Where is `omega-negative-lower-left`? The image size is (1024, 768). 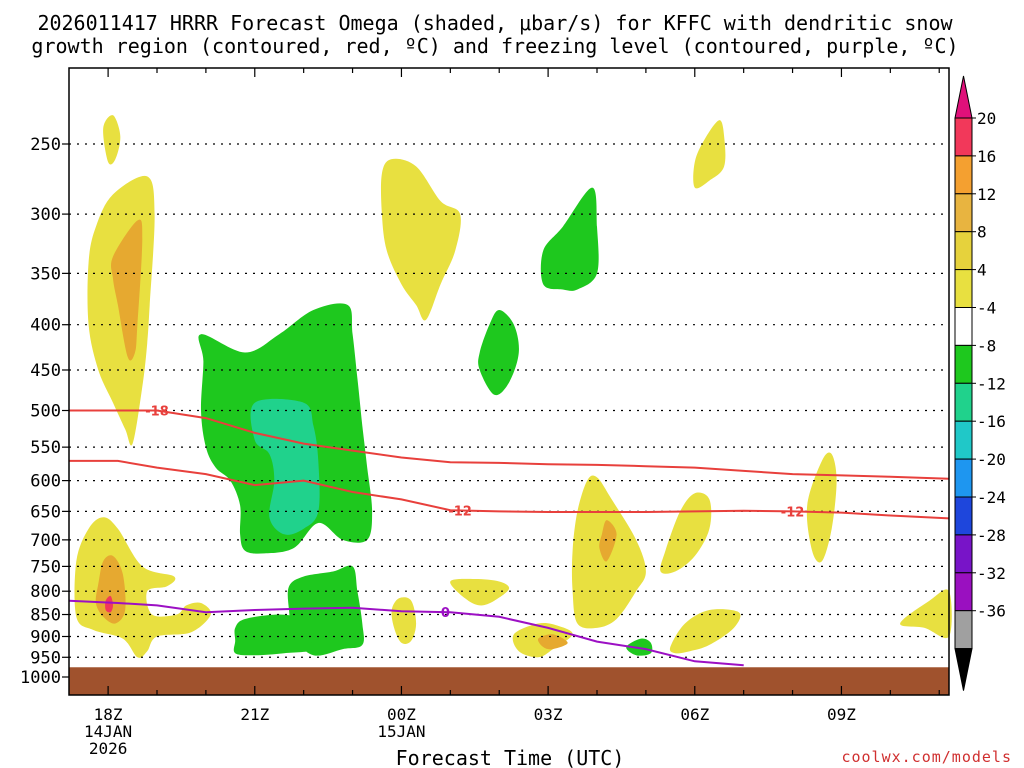 omega-negative-lower-left is located at coordinates (274, 635).